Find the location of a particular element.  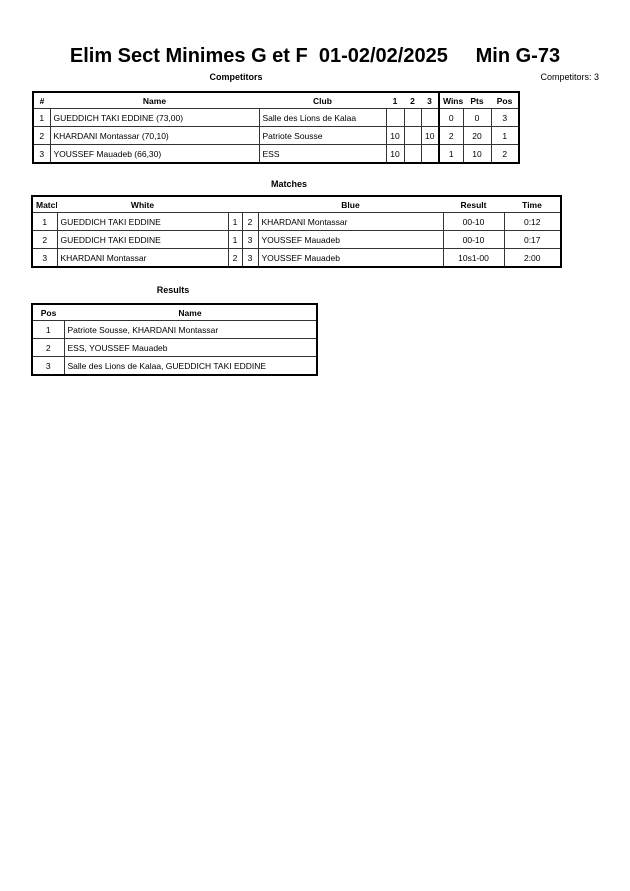

competitors-header-cell: 1 is located at coordinates (395, 100).